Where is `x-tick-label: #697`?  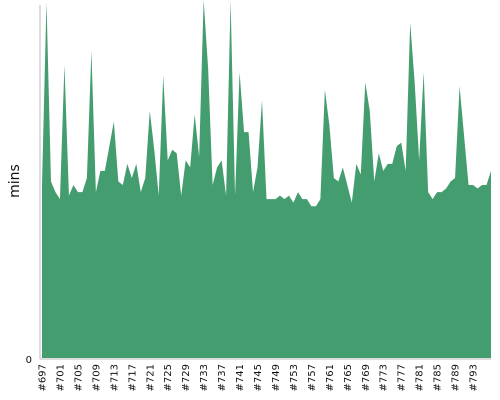 x-tick-label: #697 is located at coordinates (43, 377).